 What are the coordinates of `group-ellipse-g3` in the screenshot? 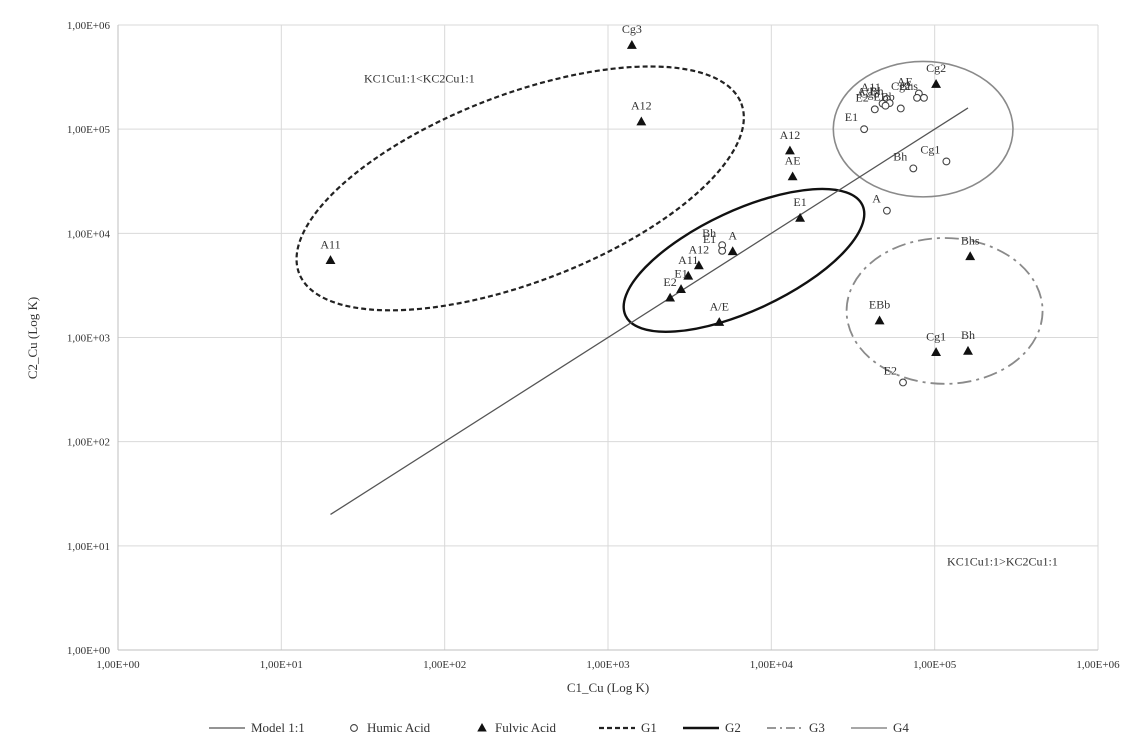 It's located at (944, 311).